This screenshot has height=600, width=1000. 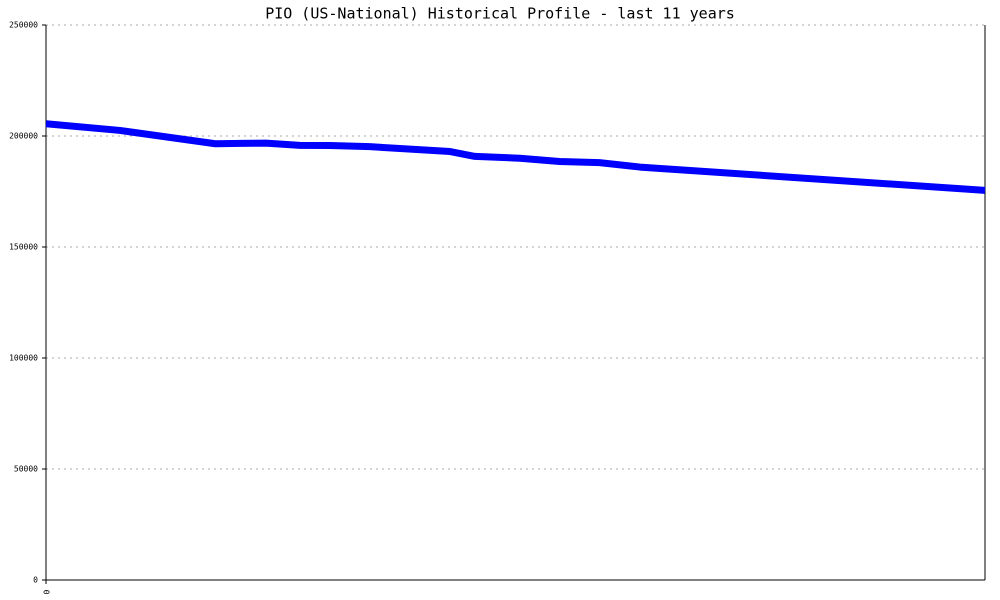 What do you see at coordinates (23, 25) in the screenshot?
I see `y-tick-label: 250000` at bounding box center [23, 25].